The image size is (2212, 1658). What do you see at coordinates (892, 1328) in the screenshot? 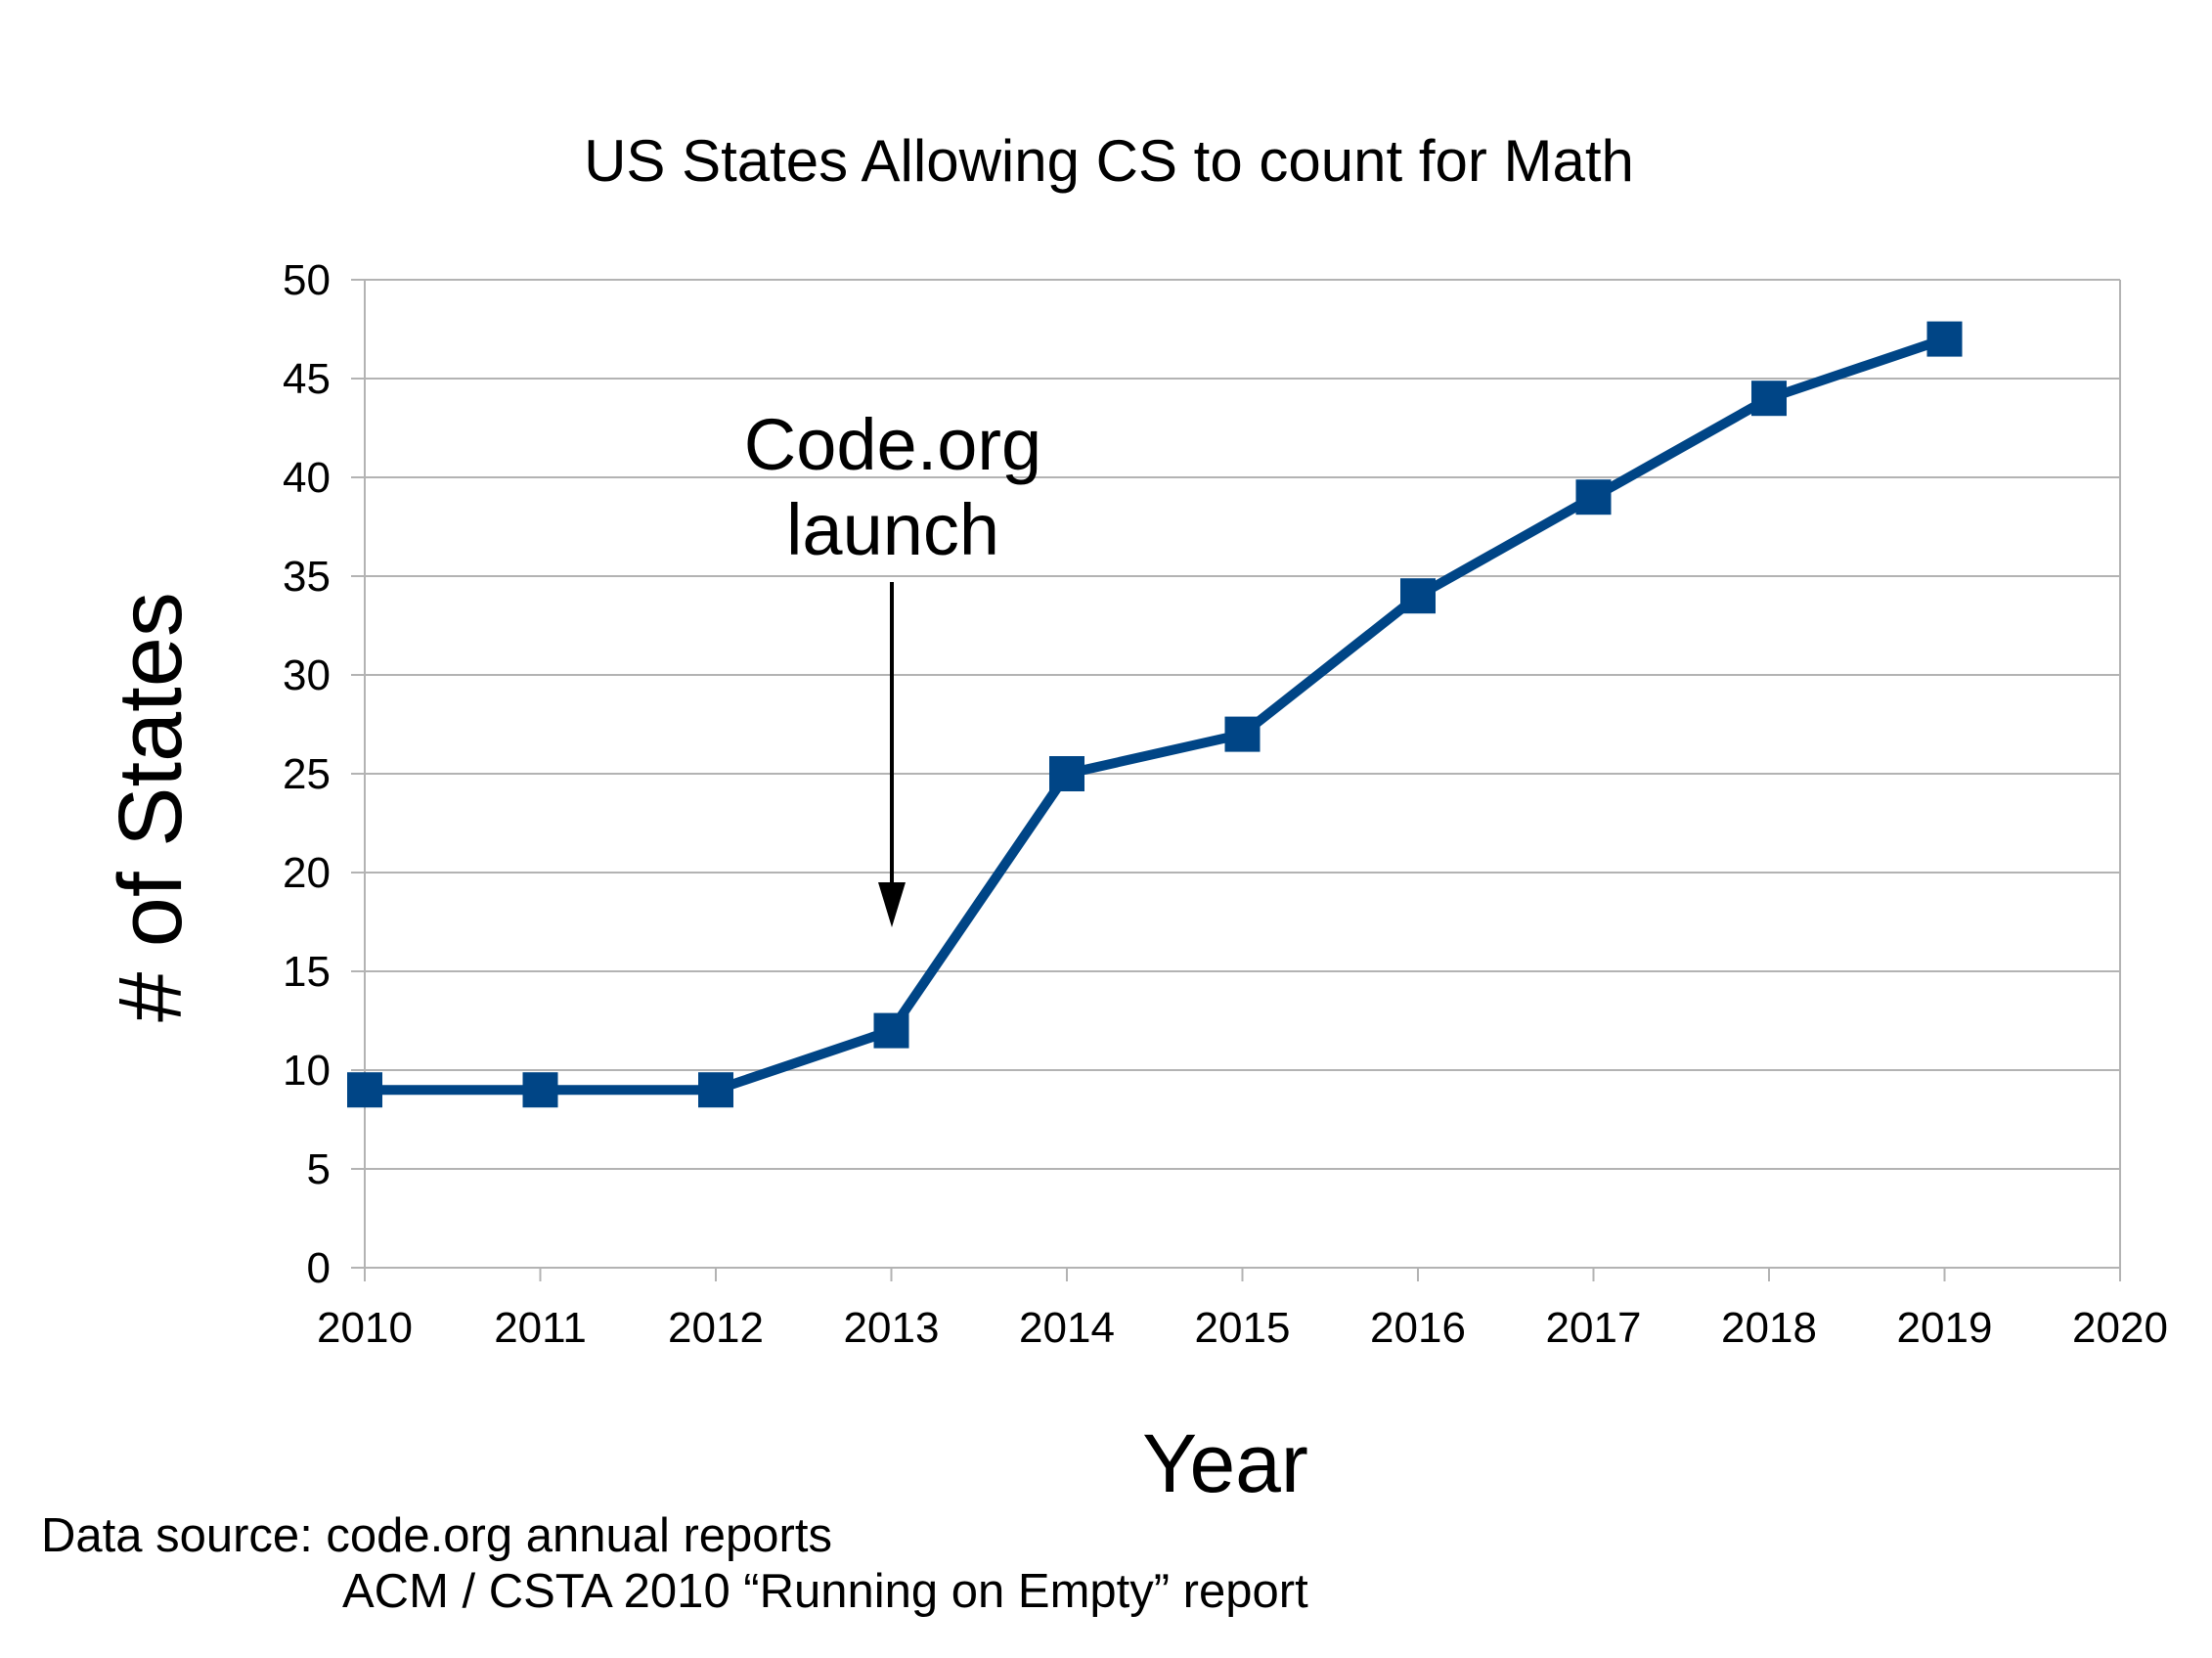
I see `x-tick-label: 2013` at bounding box center [892, 1328].